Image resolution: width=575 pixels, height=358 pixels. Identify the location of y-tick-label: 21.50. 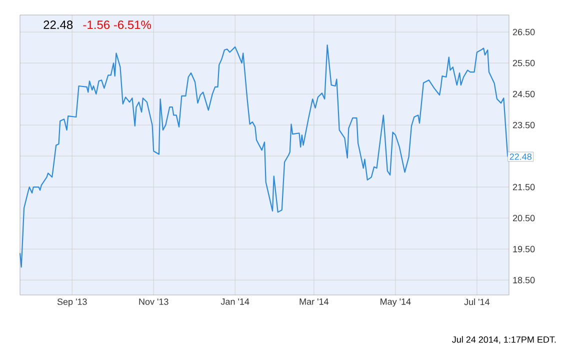
(523, 187).